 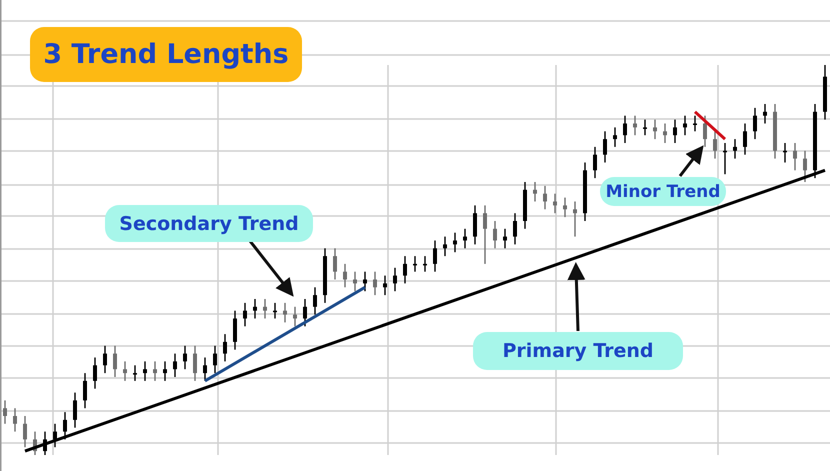 I want to click on annotation: Primary Trend, so click(x=578, y=351).